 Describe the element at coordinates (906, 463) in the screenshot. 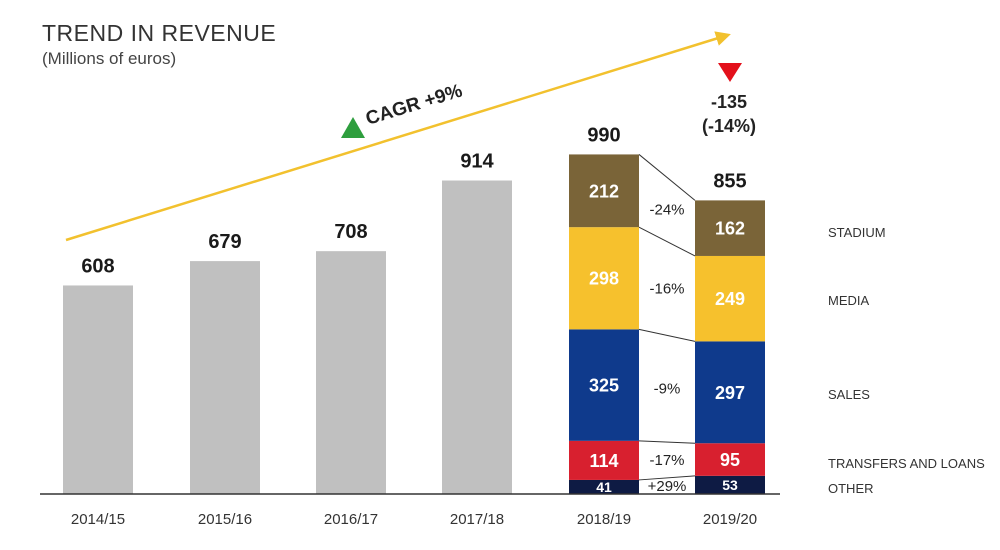

I see `legend-label-transfers-and-loans: TRANSFERS AND LOANS` at that location.